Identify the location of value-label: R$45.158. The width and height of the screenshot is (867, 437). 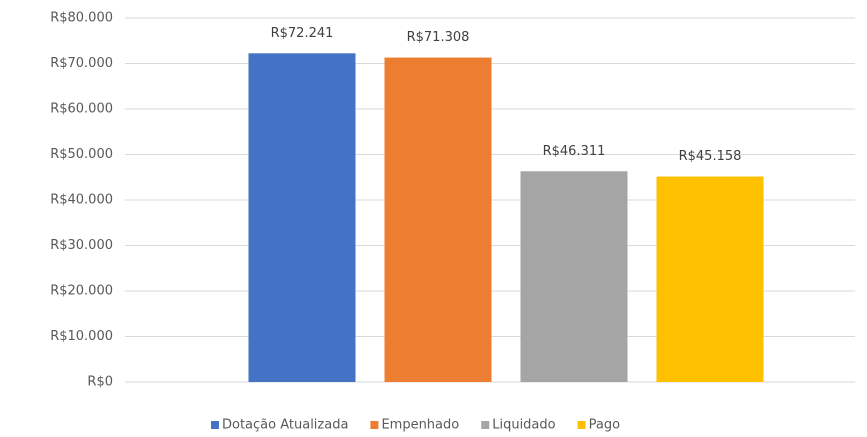
(710, 156).